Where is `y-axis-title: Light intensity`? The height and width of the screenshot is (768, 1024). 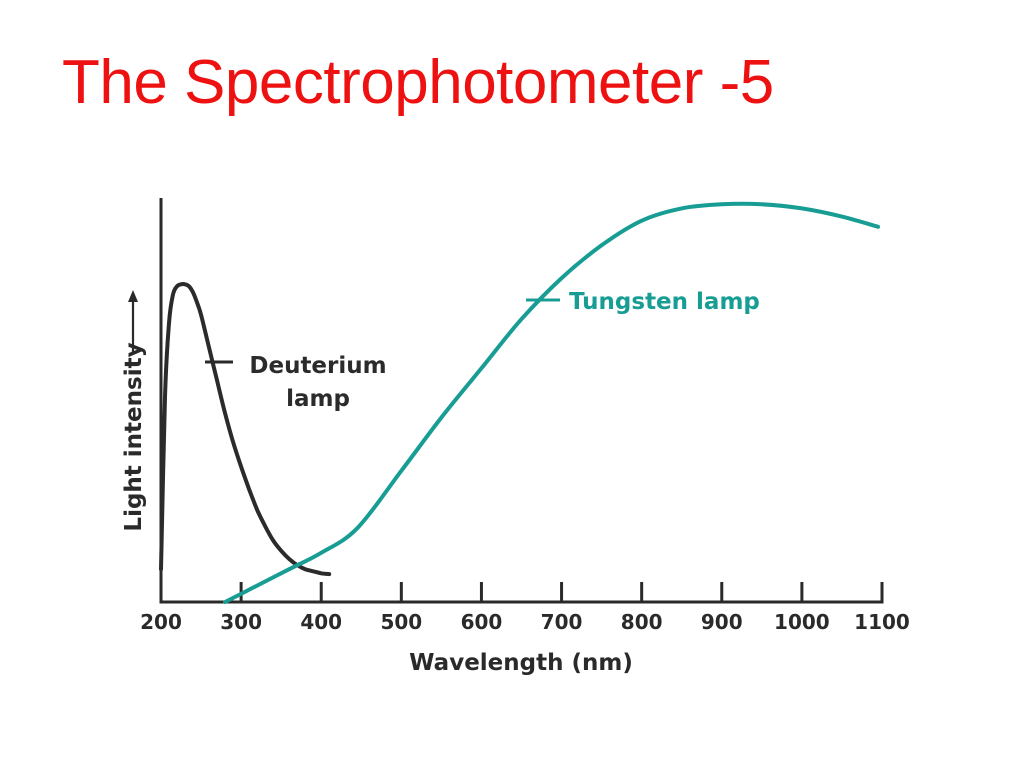 y-axis-title: Light intensity is located at coordinates (134, 436).